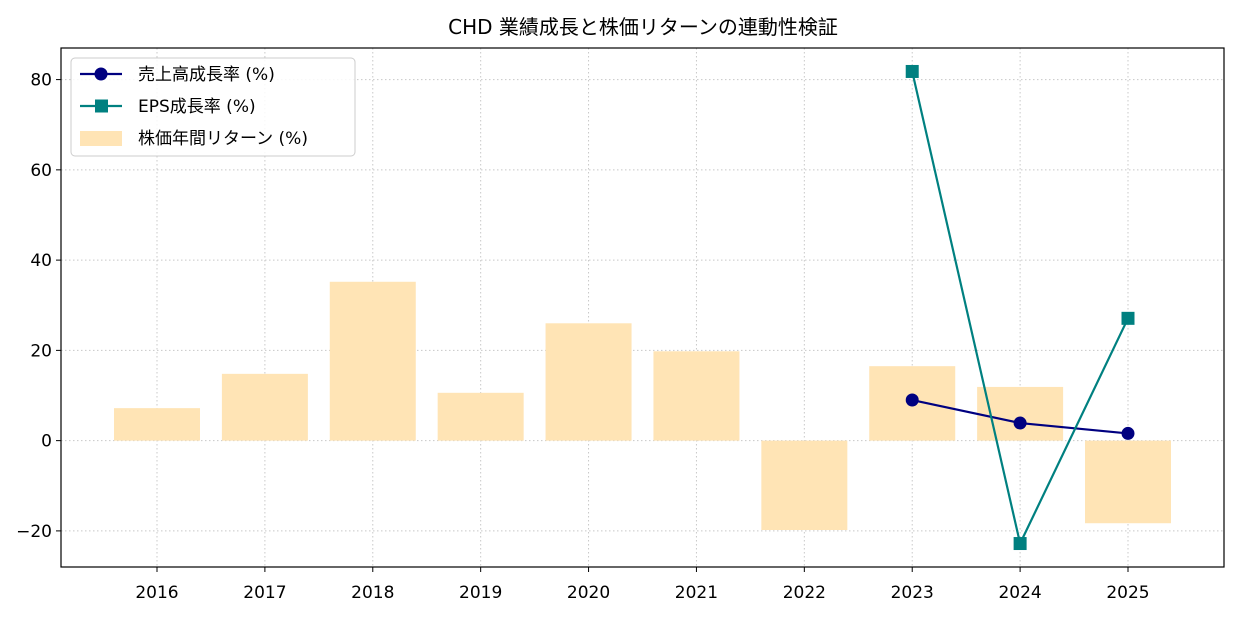  Describe the element at coordinates (197, 107) in the screenshot. I see `legend-label-1: EPS成長率 (%)` at that location.